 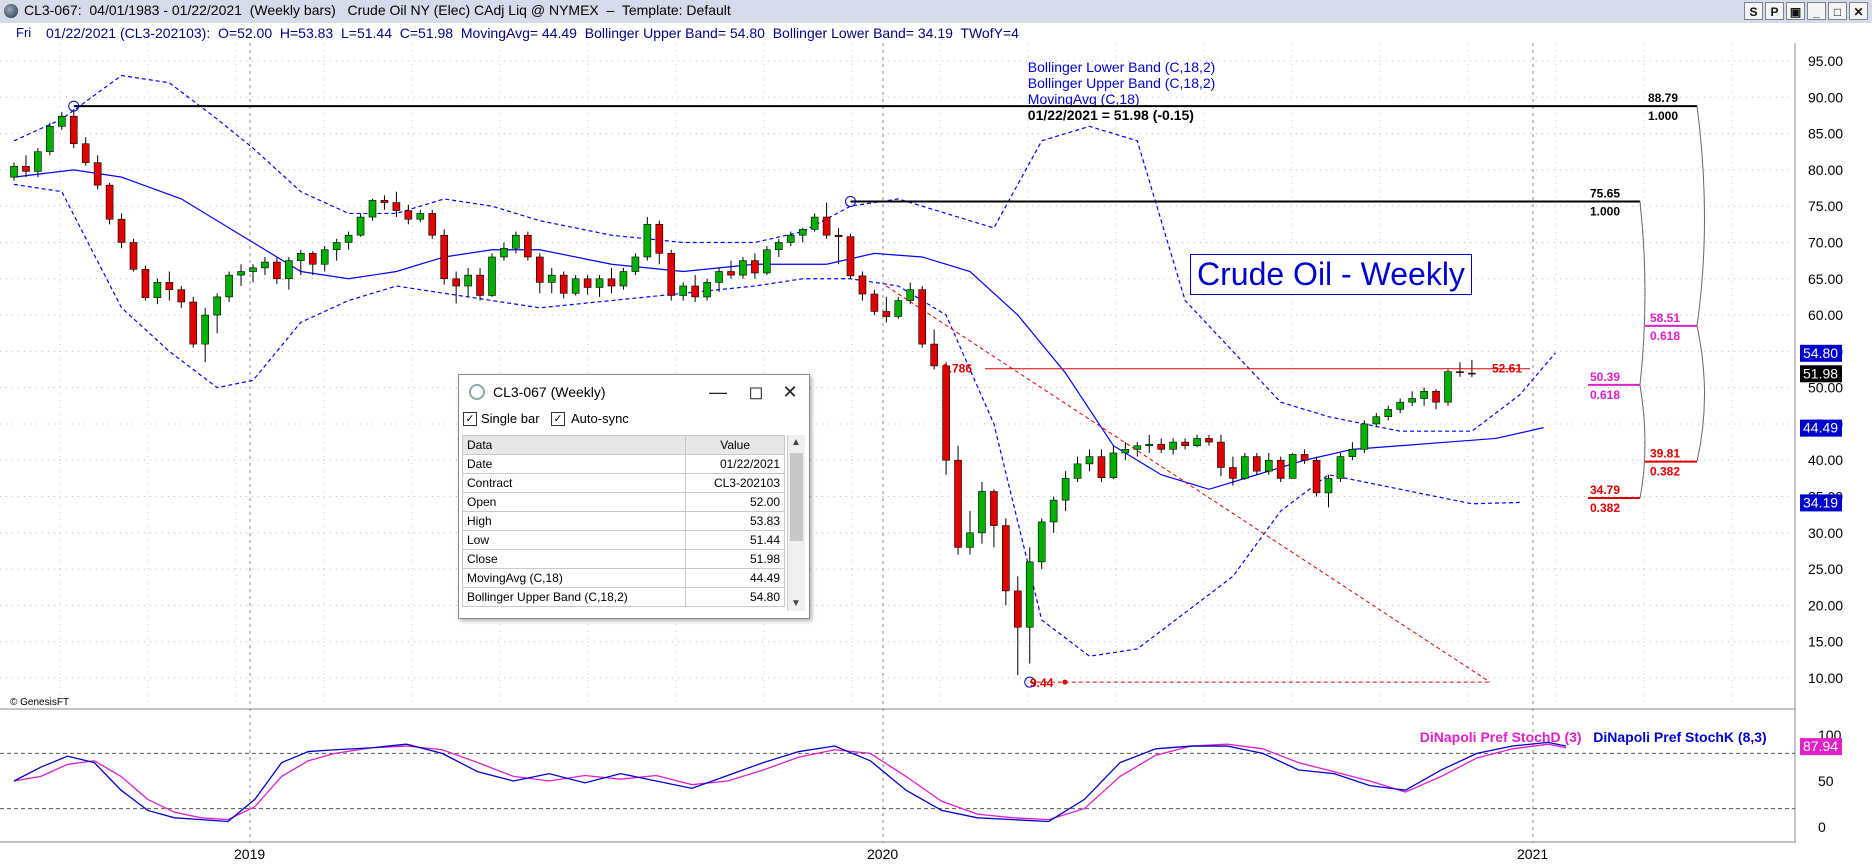 What do you see at coordinates (470, 419) in the screenshot?
I see `single-bar-checkbox: ✓` at bounding box center [470, 419].